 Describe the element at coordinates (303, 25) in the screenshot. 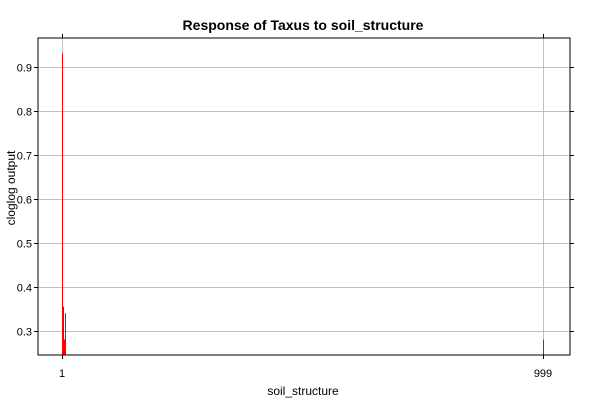

I see `chart-title: Response of Taxus to soil_structure` at that location.